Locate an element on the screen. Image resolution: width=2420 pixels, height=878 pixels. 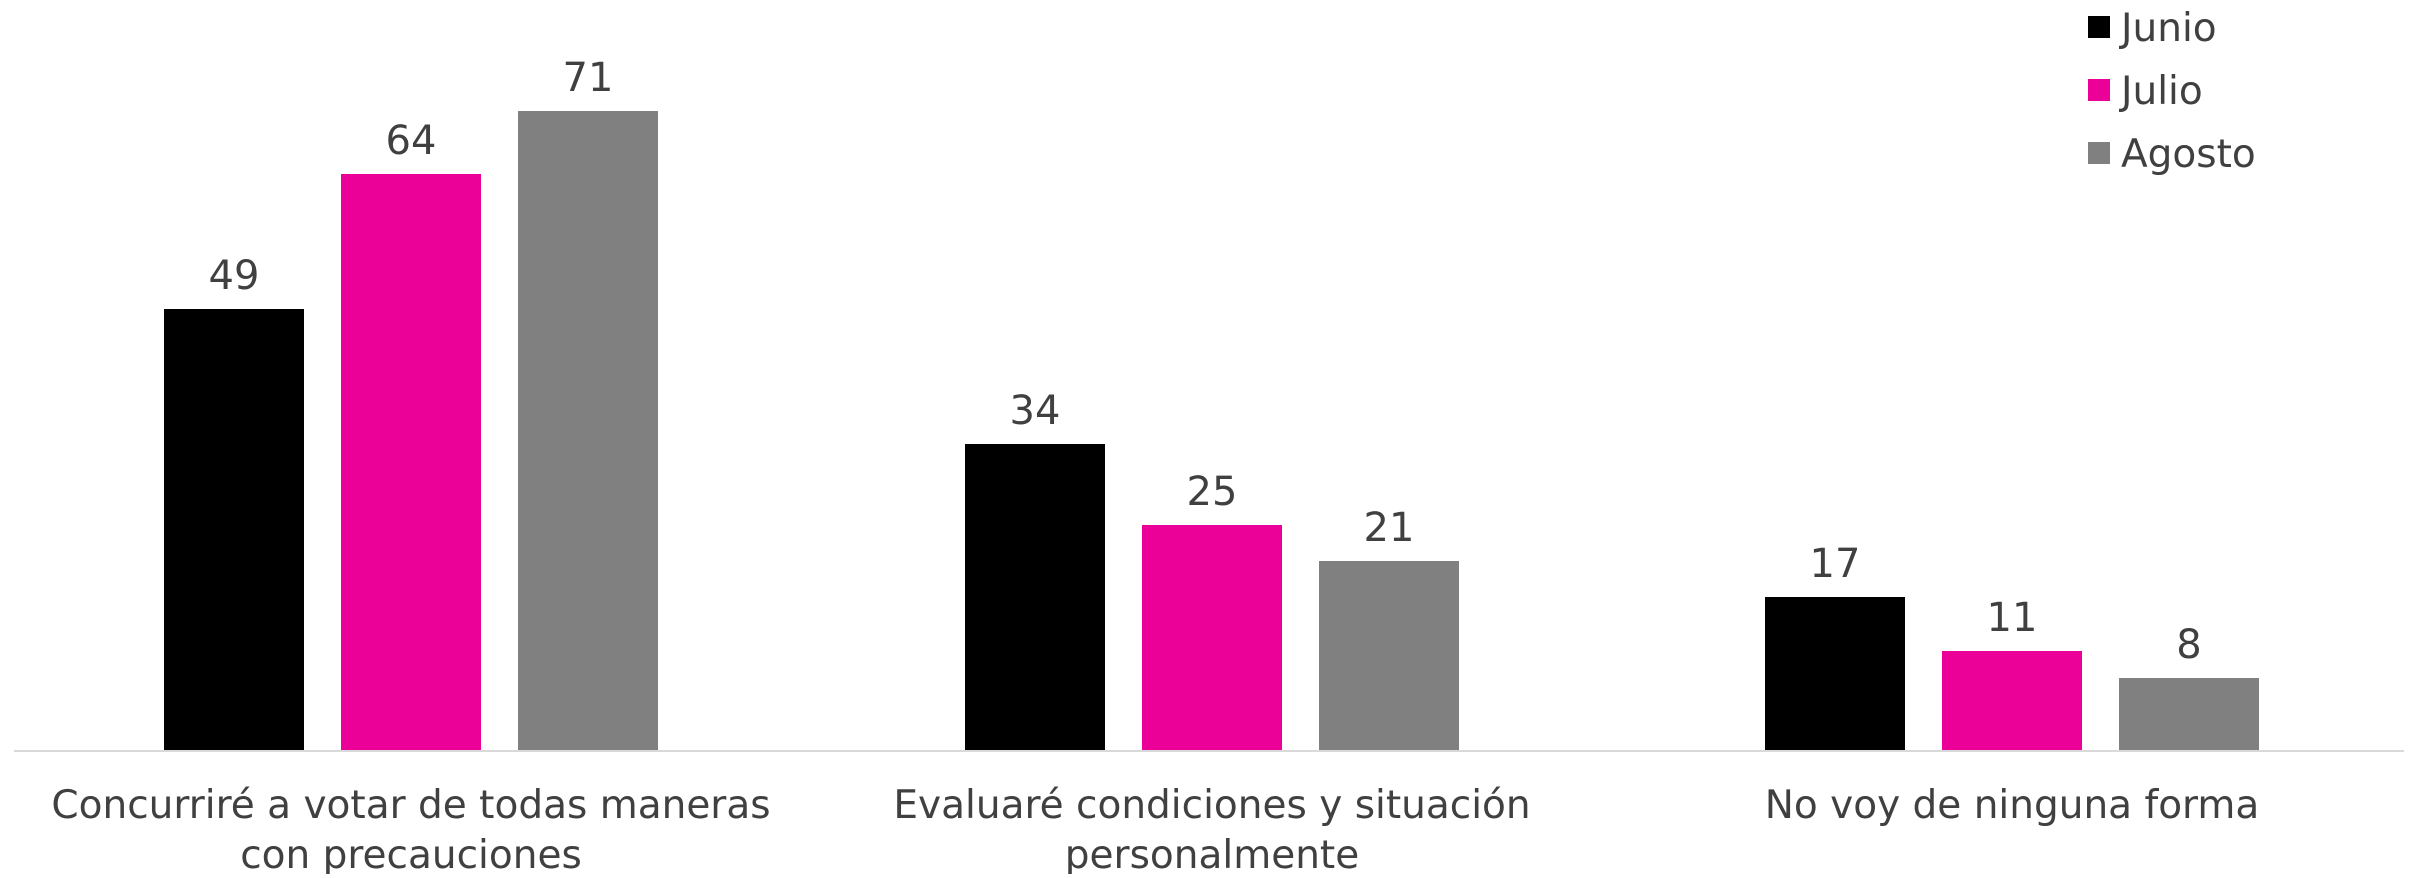
legend-label-julio: Julio is located at coordinates (2160, 91).